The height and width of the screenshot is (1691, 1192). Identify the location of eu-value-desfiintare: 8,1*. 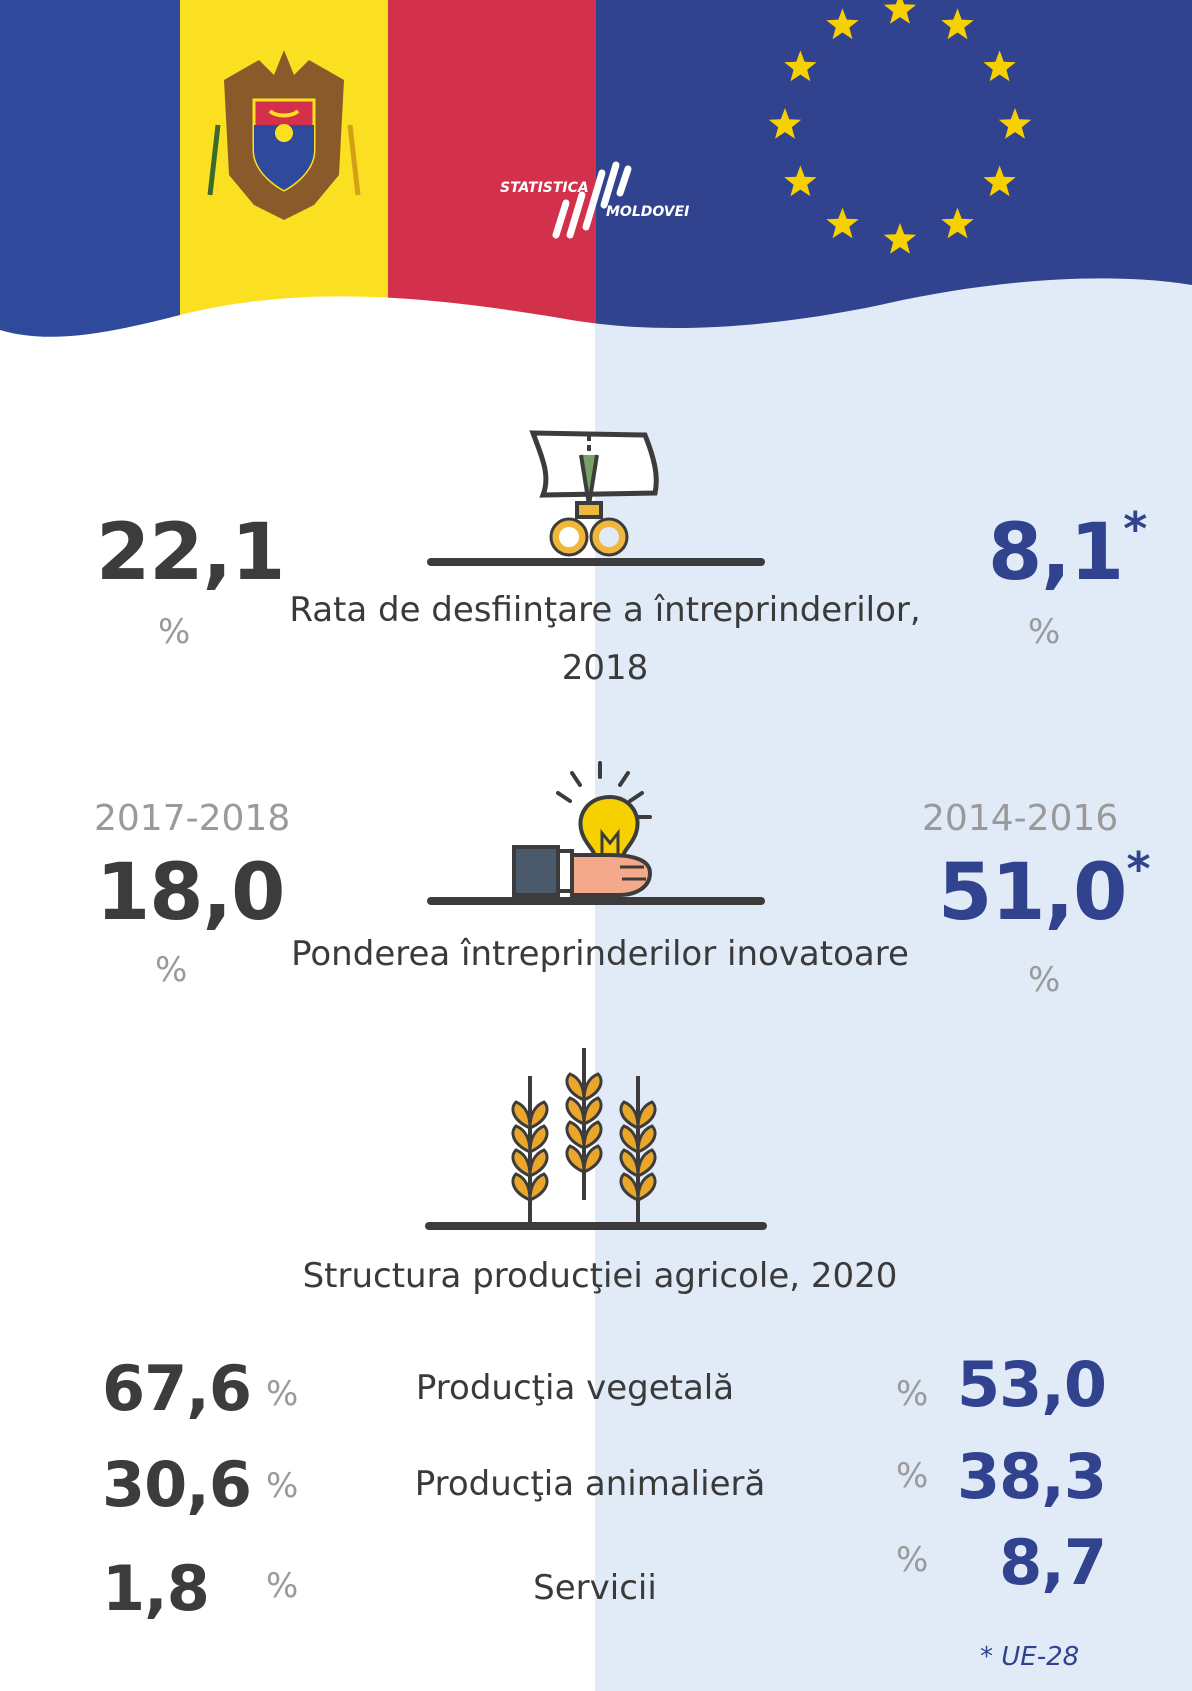
(1067, 550).